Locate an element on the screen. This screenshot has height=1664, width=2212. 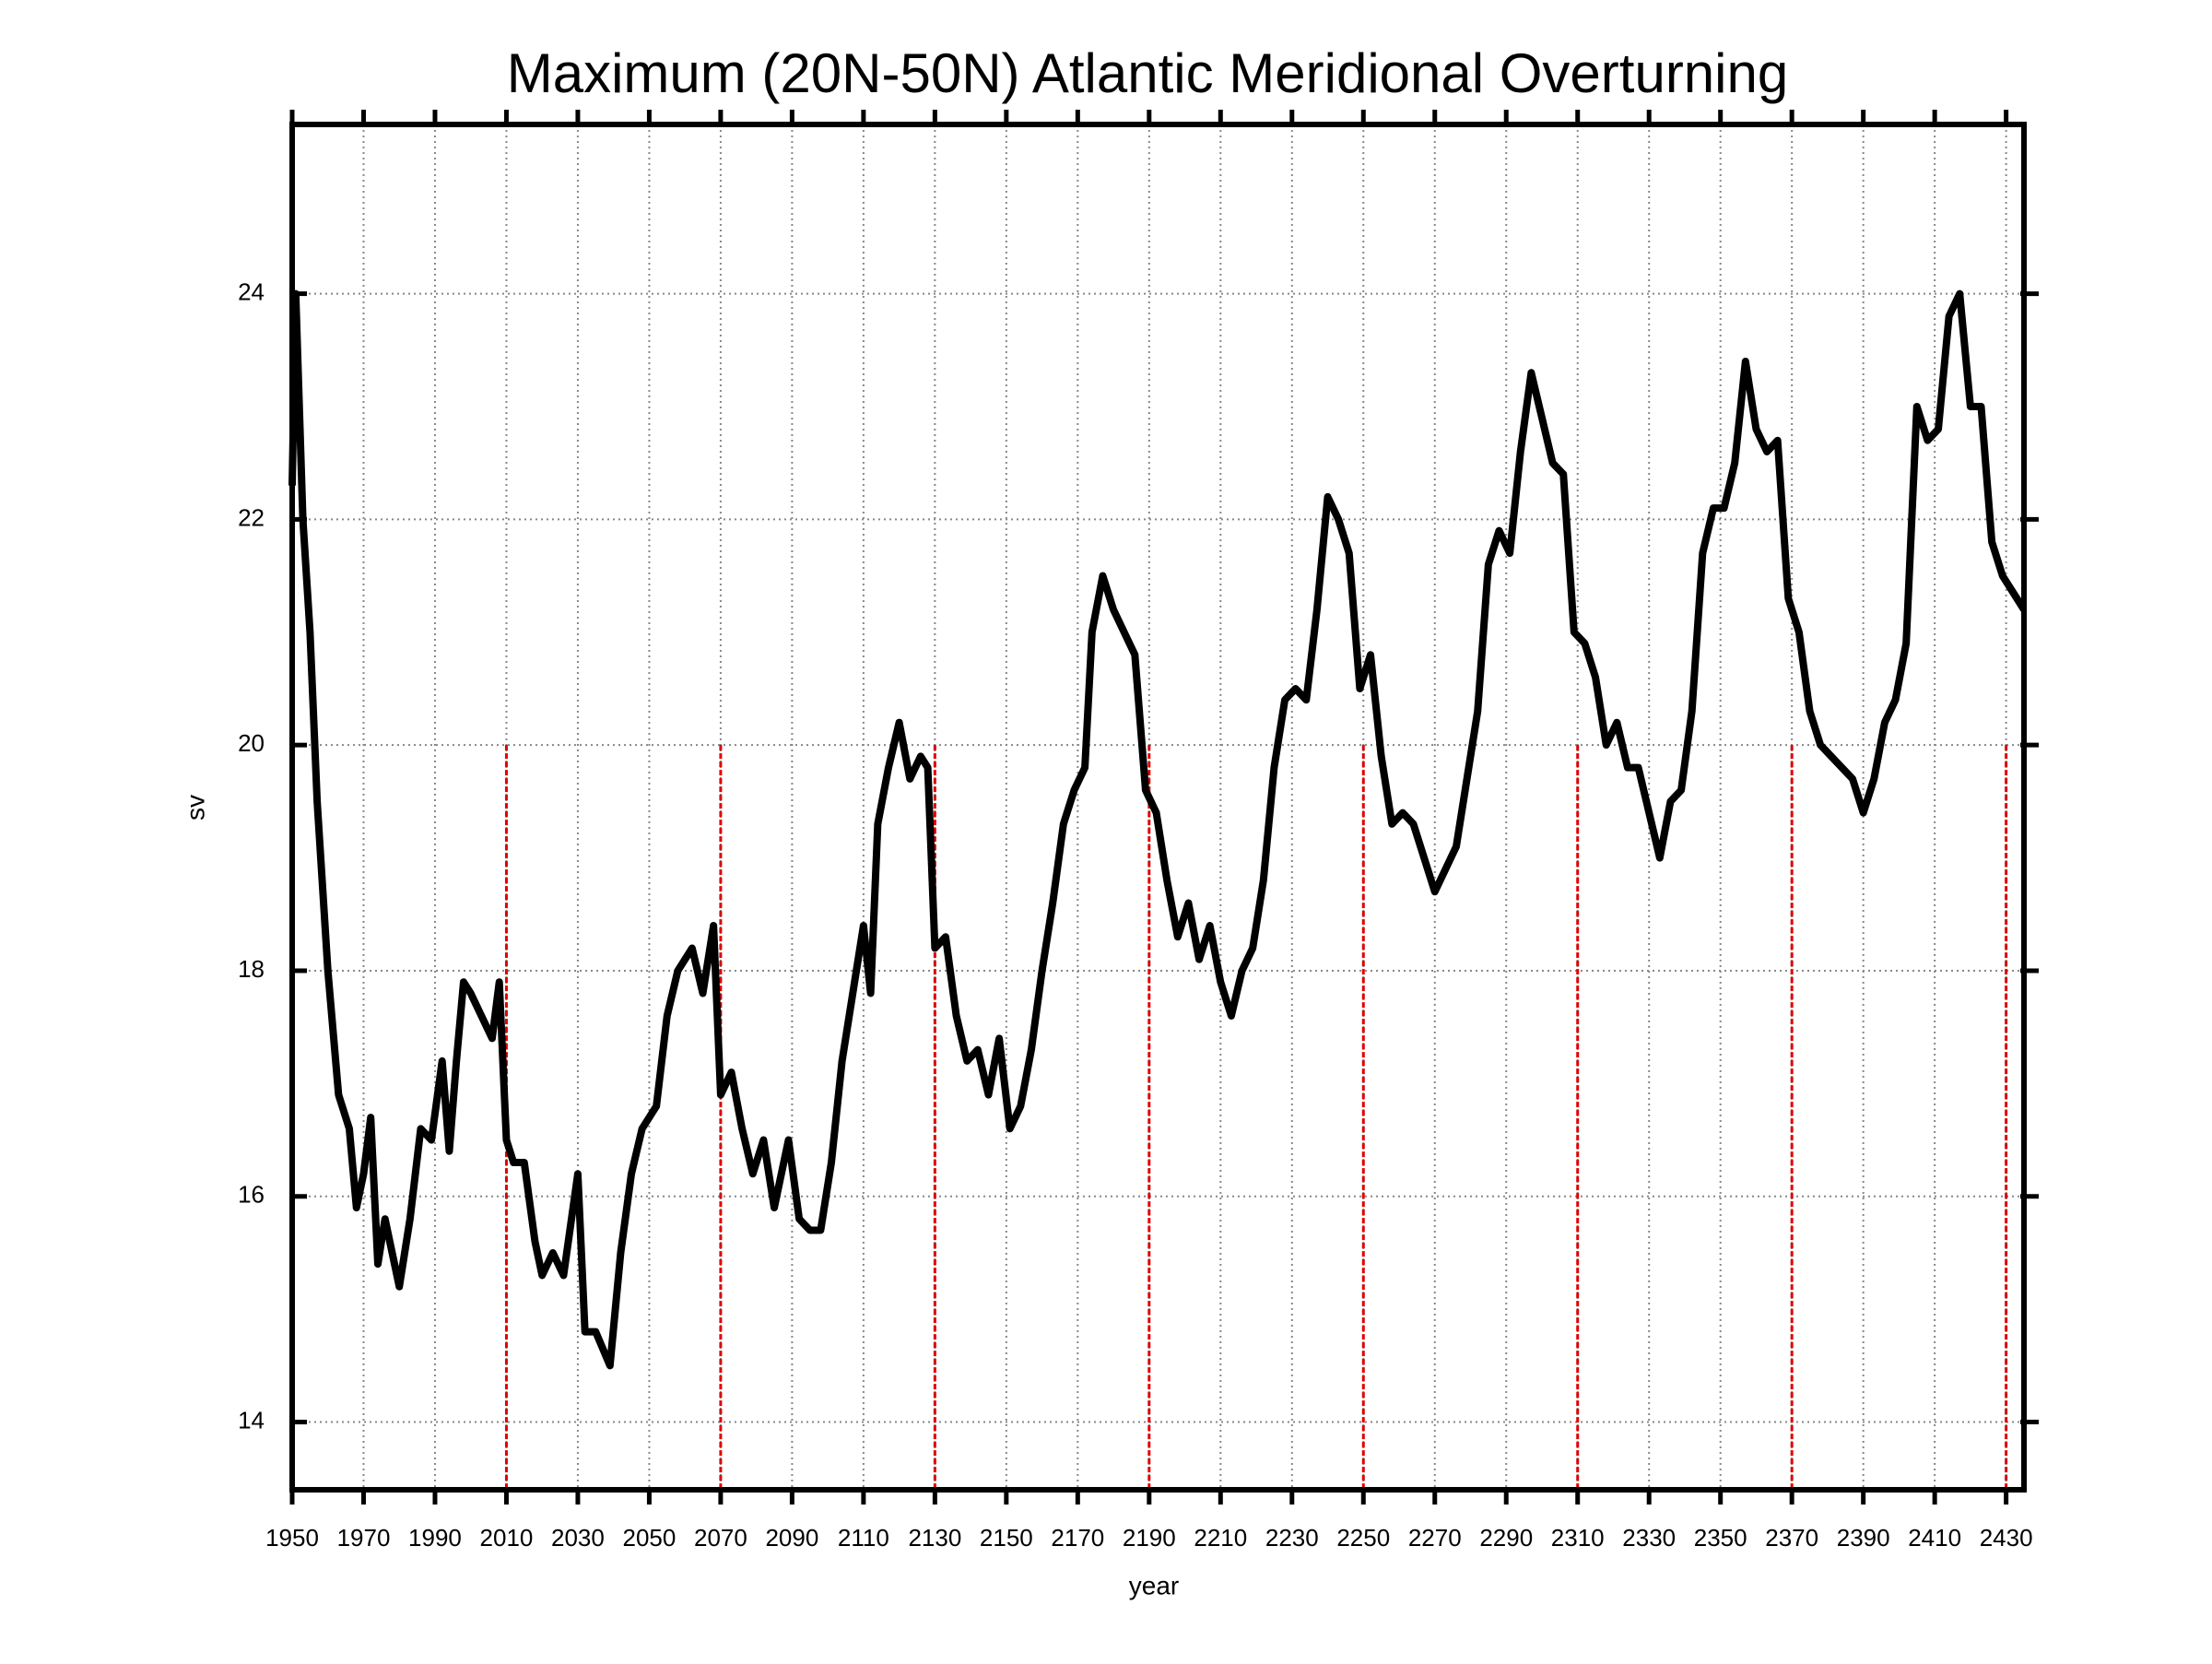
x-tick-label: 2410 is located at coordinates (1934, 1538).